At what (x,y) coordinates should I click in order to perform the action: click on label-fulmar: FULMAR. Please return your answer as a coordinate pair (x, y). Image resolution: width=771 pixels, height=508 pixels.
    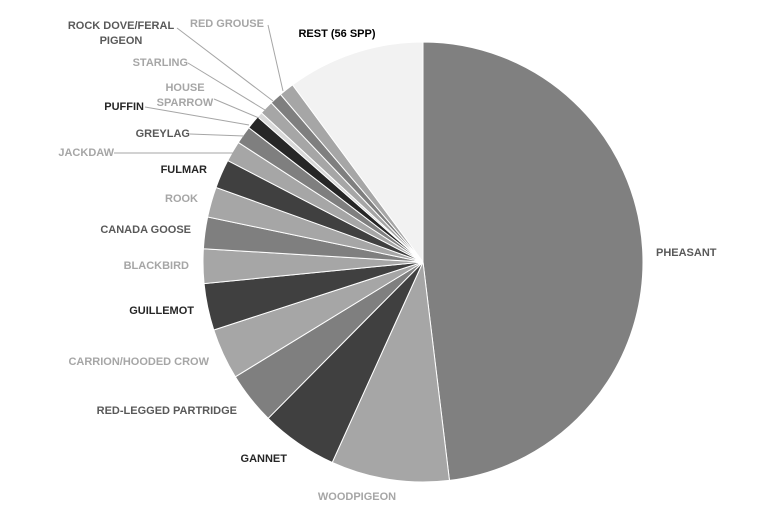
    Looking at the image, I should click on (184, 170).